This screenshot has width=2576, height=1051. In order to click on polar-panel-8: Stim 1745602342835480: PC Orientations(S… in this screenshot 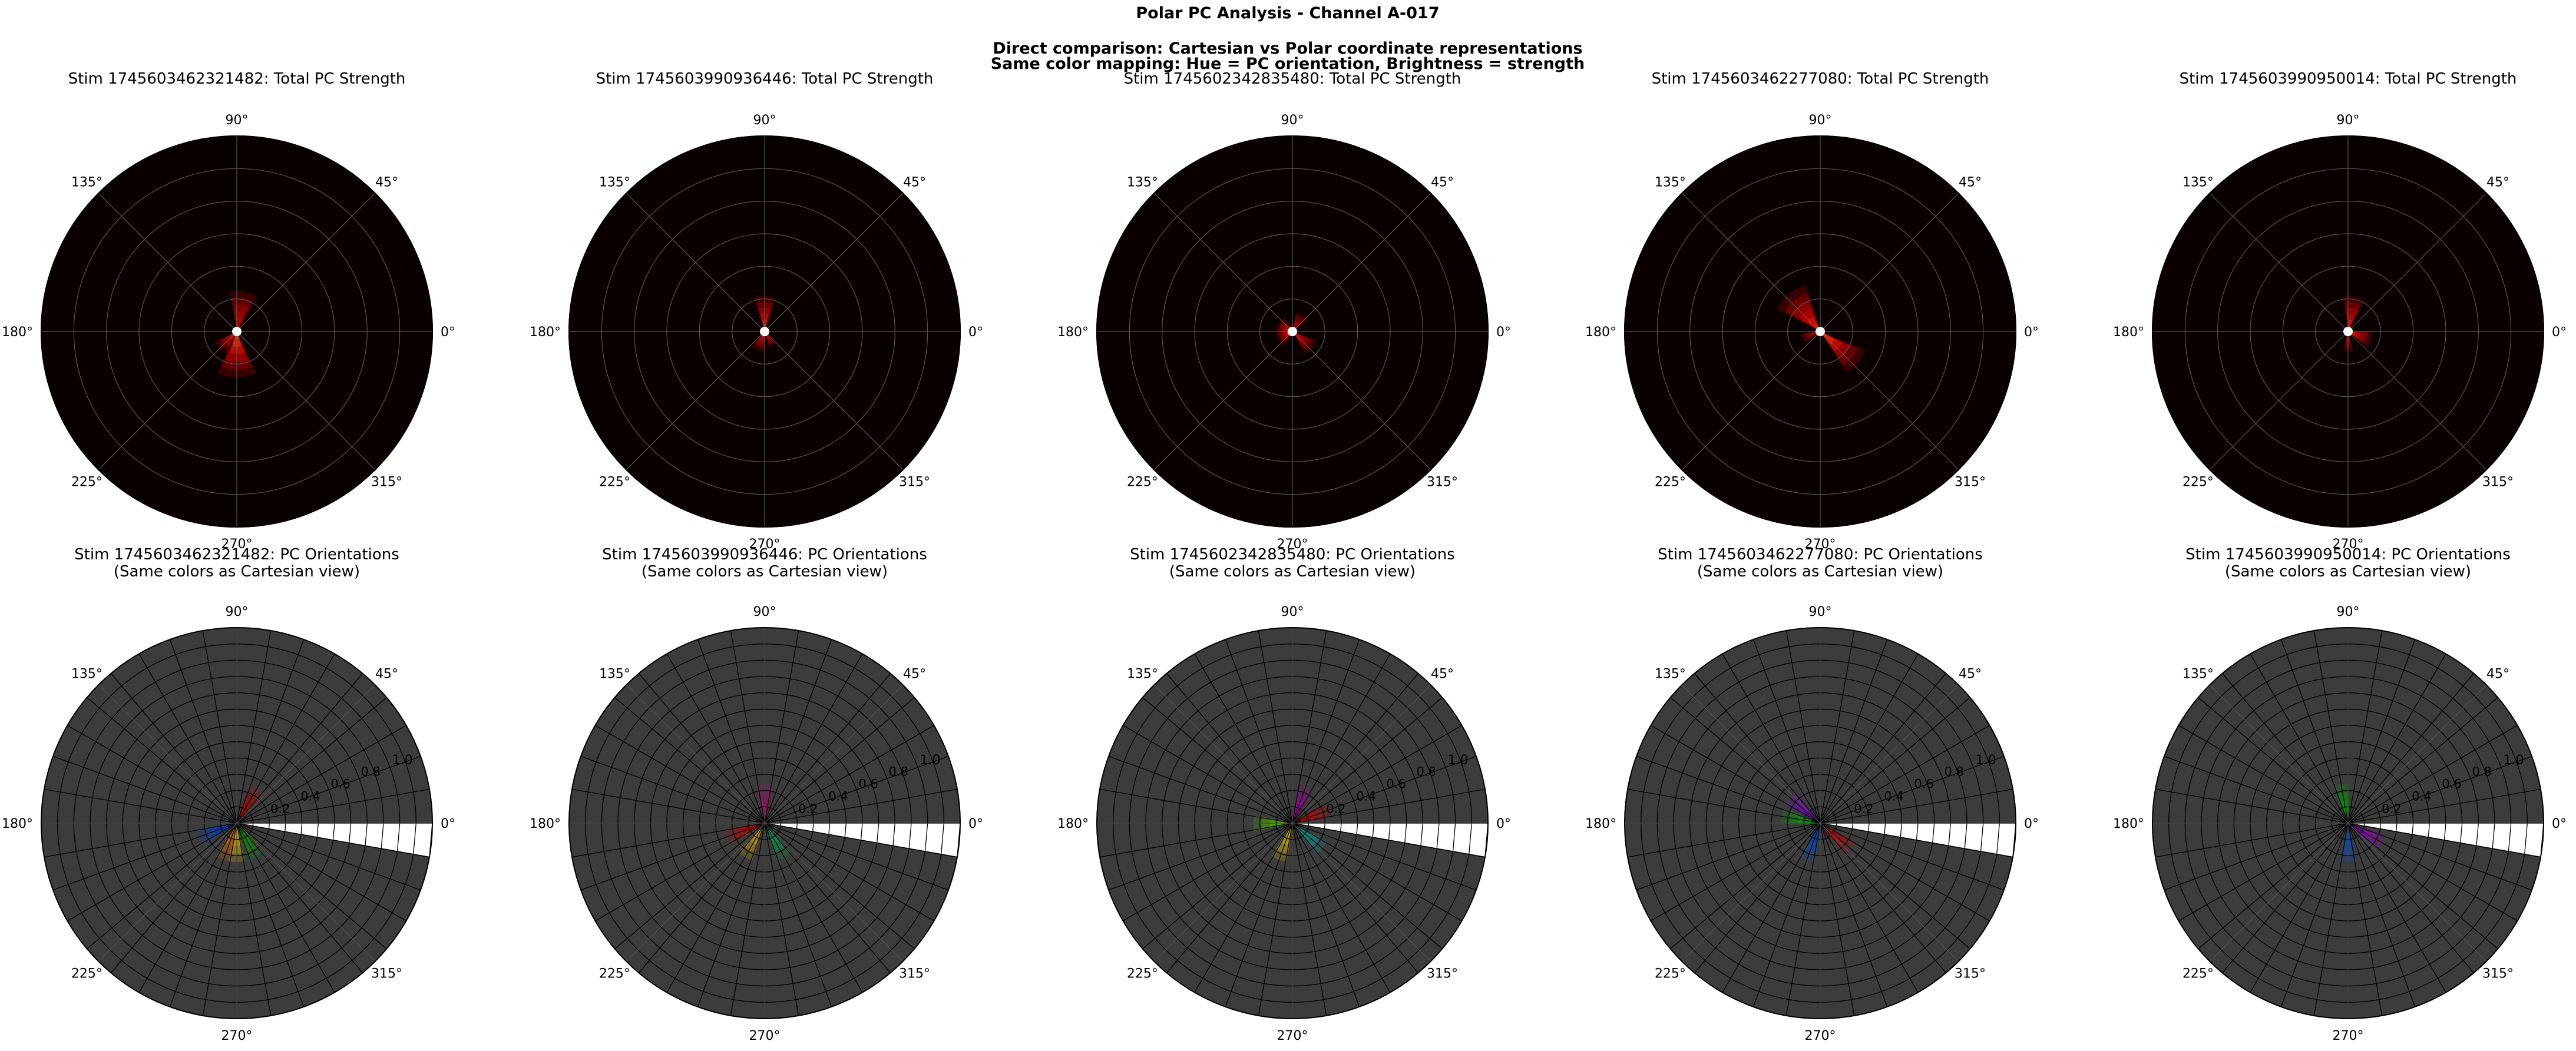, I will do `click(1284, 794)`.